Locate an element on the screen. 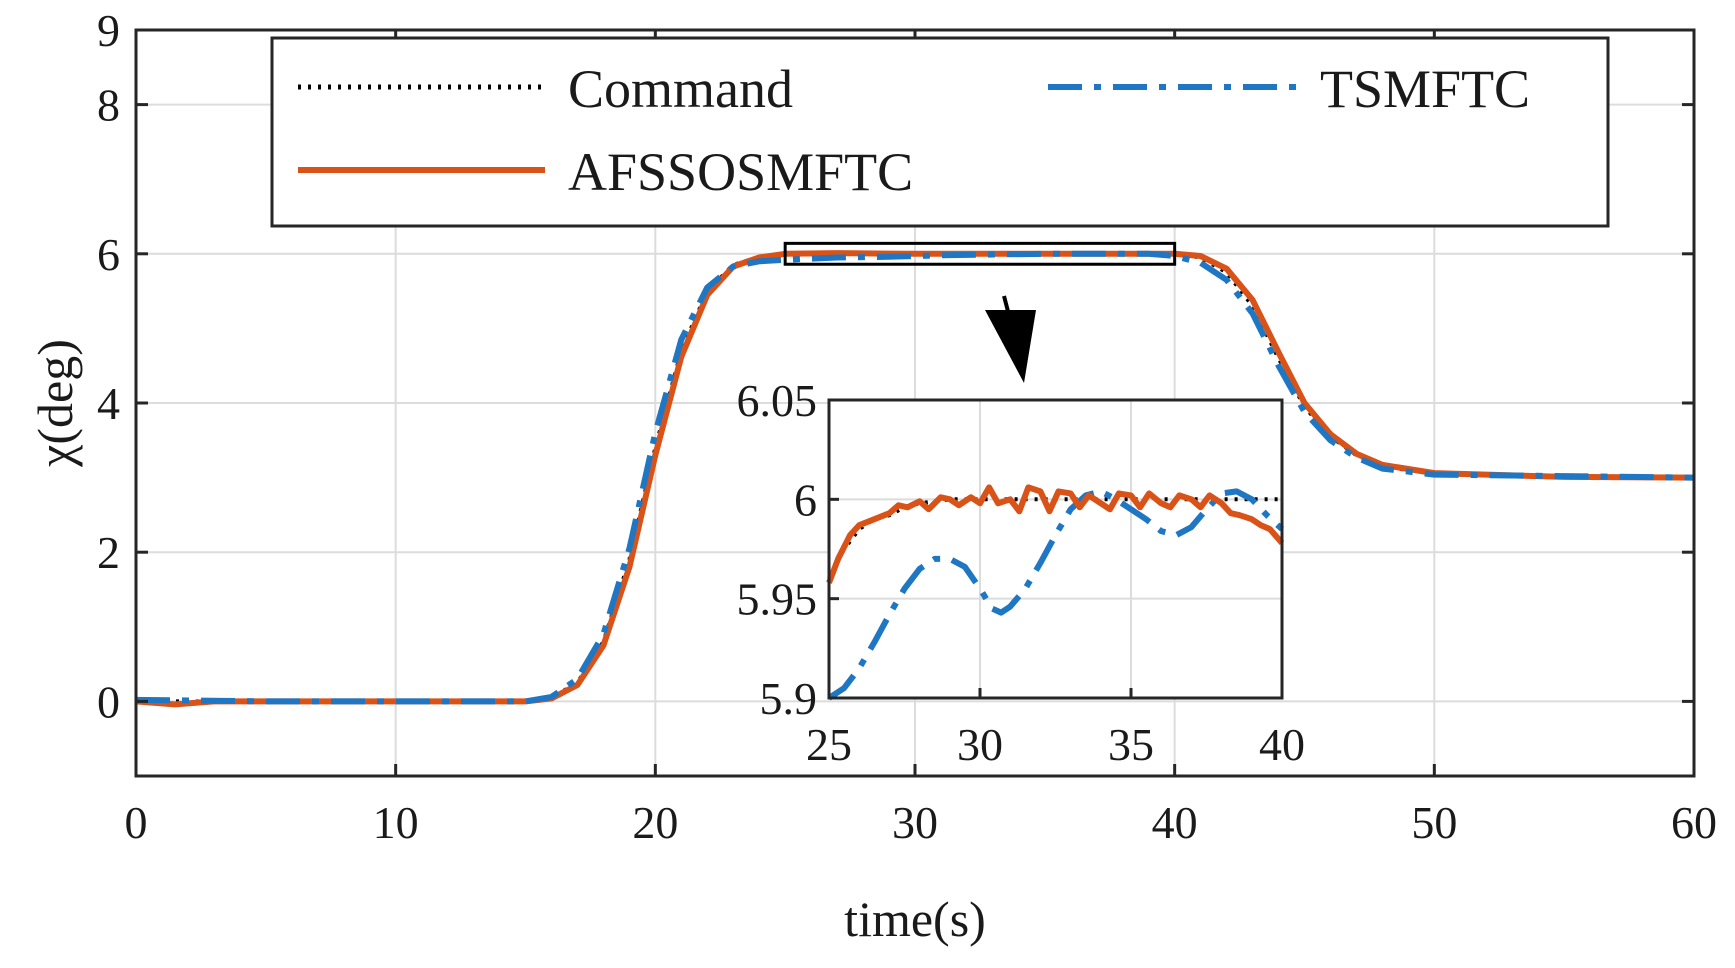  inset-x-tick-label: 25 is located at coordinates (829, 744).